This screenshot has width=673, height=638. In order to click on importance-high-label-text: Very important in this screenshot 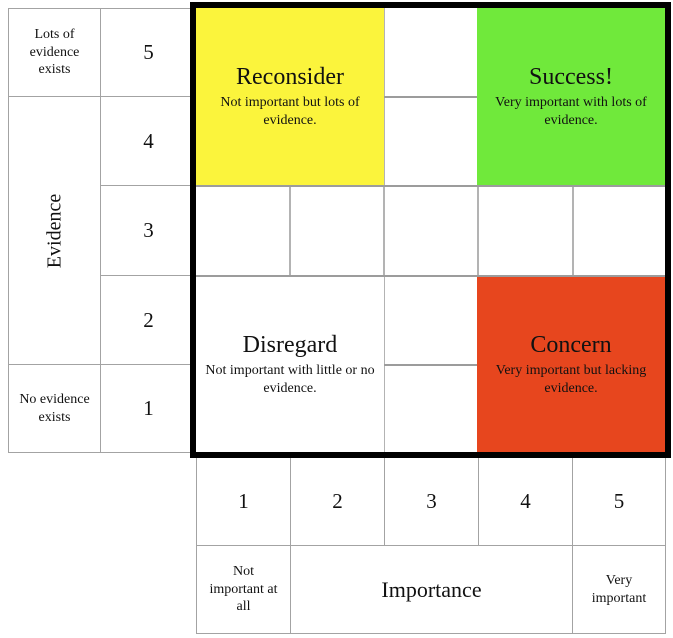, I will do `click(619, 589)`.